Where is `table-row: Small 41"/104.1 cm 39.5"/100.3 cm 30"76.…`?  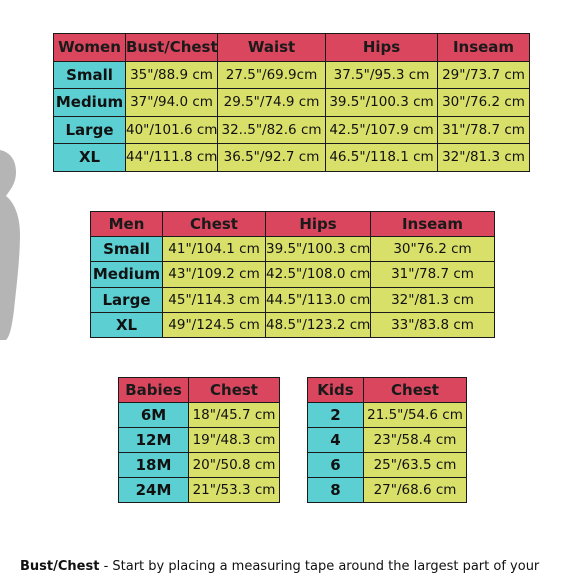
table-row: Small 41"/104.1 cm 39.5"/100.3 cm 30"76.… is located at coordinates (292, 249).